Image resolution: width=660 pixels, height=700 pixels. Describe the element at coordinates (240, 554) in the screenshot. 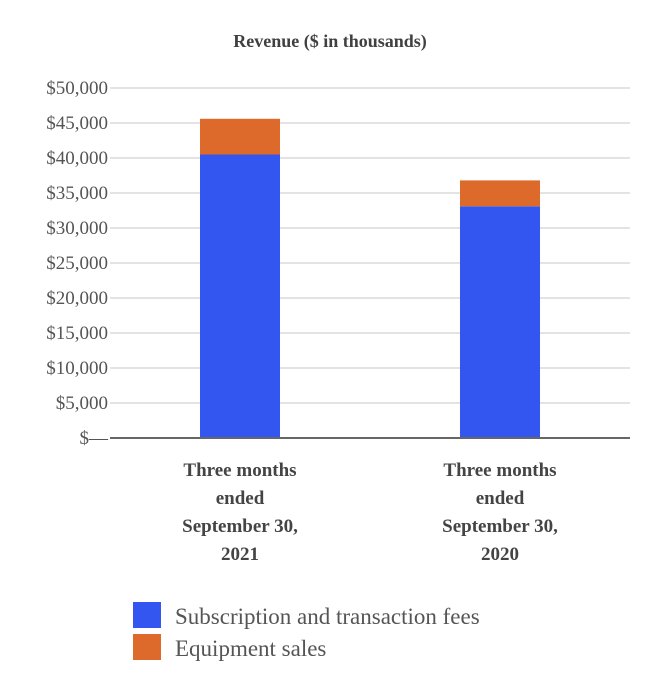

I see `x-category-label: 2021` at that location.